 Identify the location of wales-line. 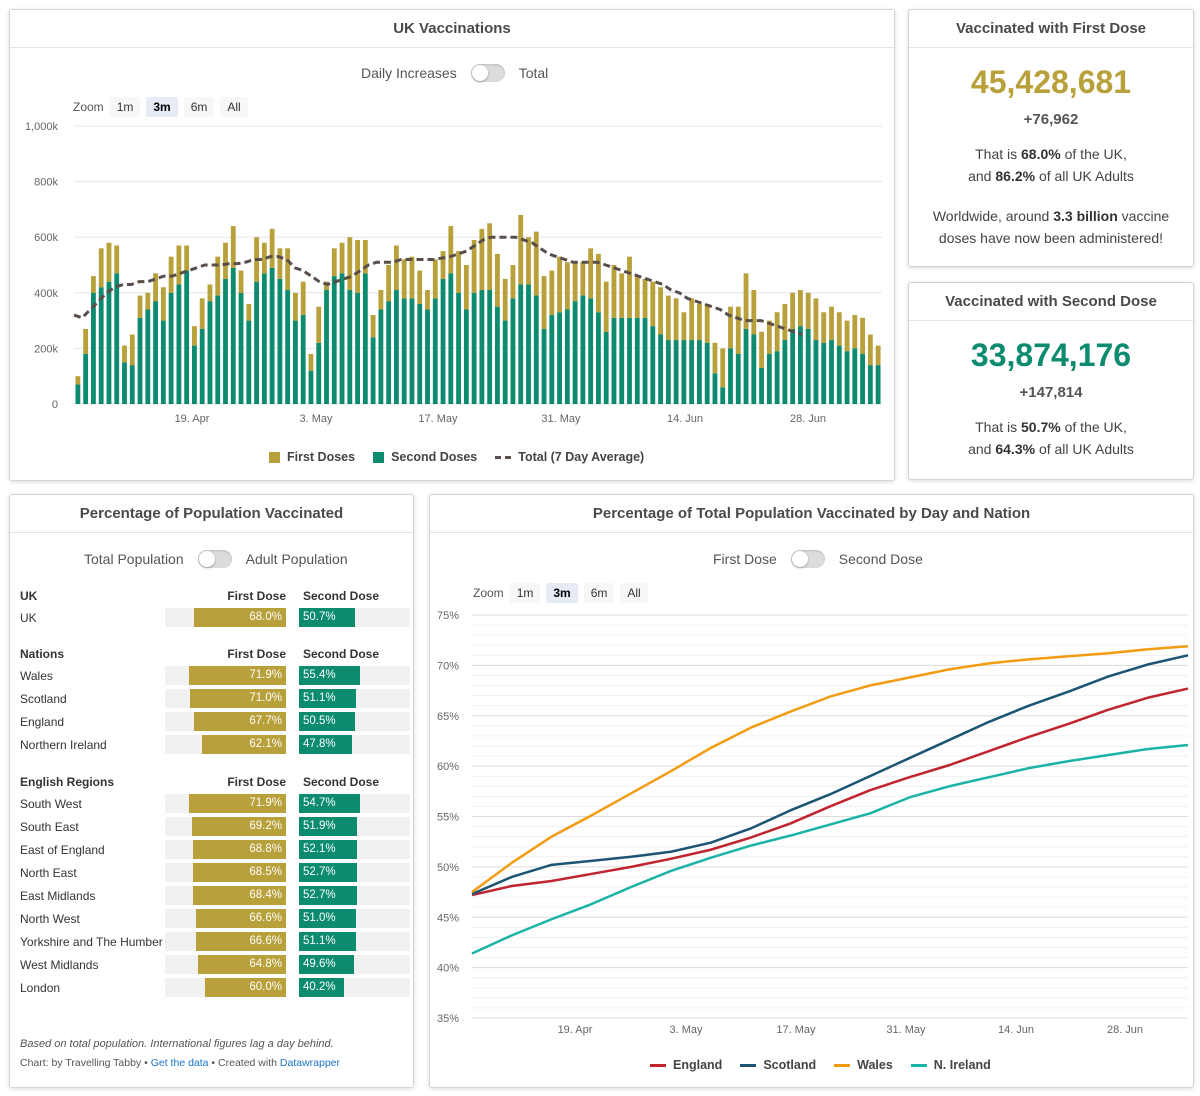
(830, 769).